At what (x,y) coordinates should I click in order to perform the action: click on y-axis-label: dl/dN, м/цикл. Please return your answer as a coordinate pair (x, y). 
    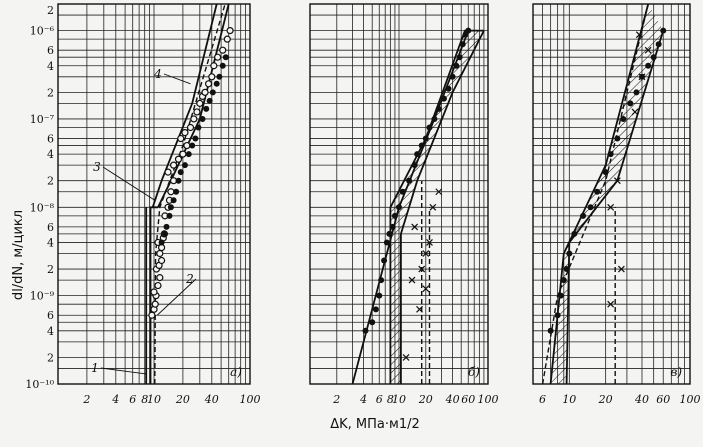
    Looking at the image, I should click on (18, 255).